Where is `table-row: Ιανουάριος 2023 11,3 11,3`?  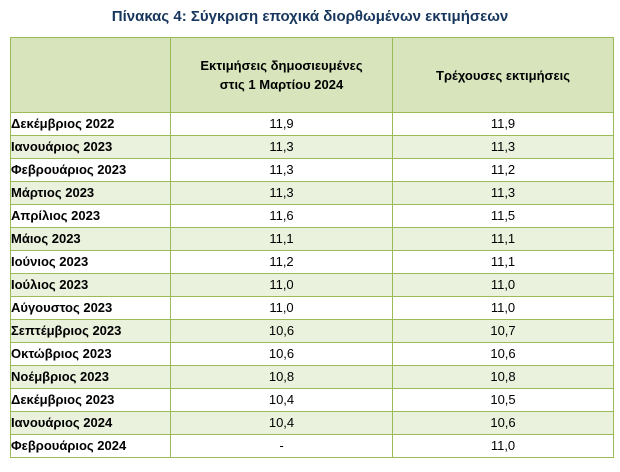 table-row: Ιανουάριος 2023 11,3 11,3 is located at coordinates (312, 147).